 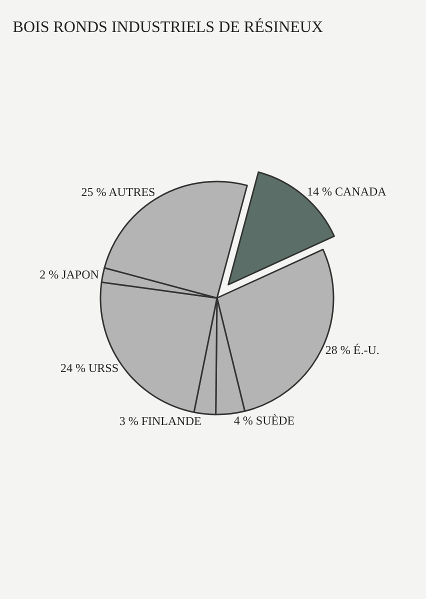 What do you see at coordinates (118, 191) in the screenshot?
I see `slice-label: 25 % AUTRES` at bounding box center [118, 191].